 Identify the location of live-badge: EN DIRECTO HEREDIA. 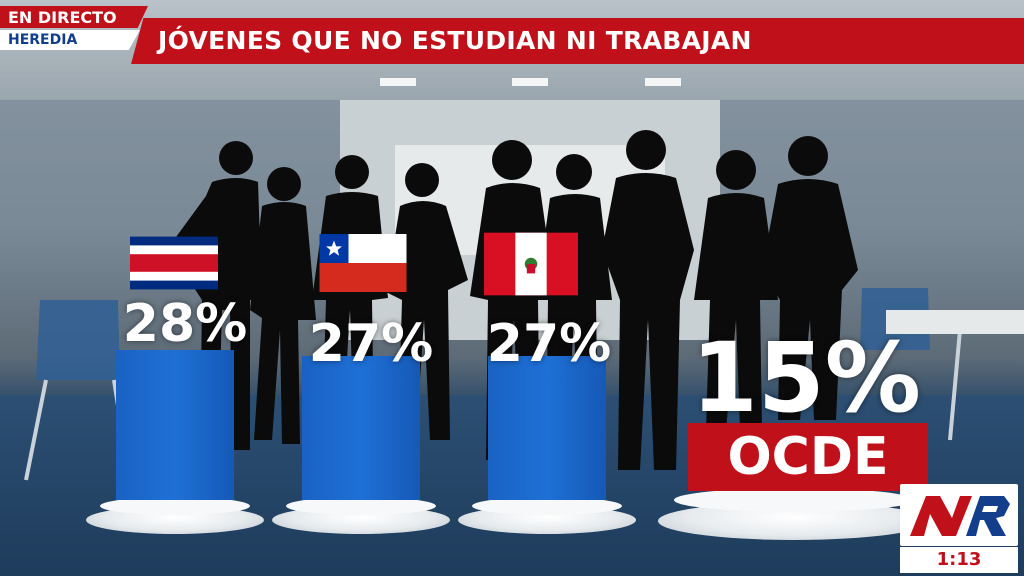
(74, 29).